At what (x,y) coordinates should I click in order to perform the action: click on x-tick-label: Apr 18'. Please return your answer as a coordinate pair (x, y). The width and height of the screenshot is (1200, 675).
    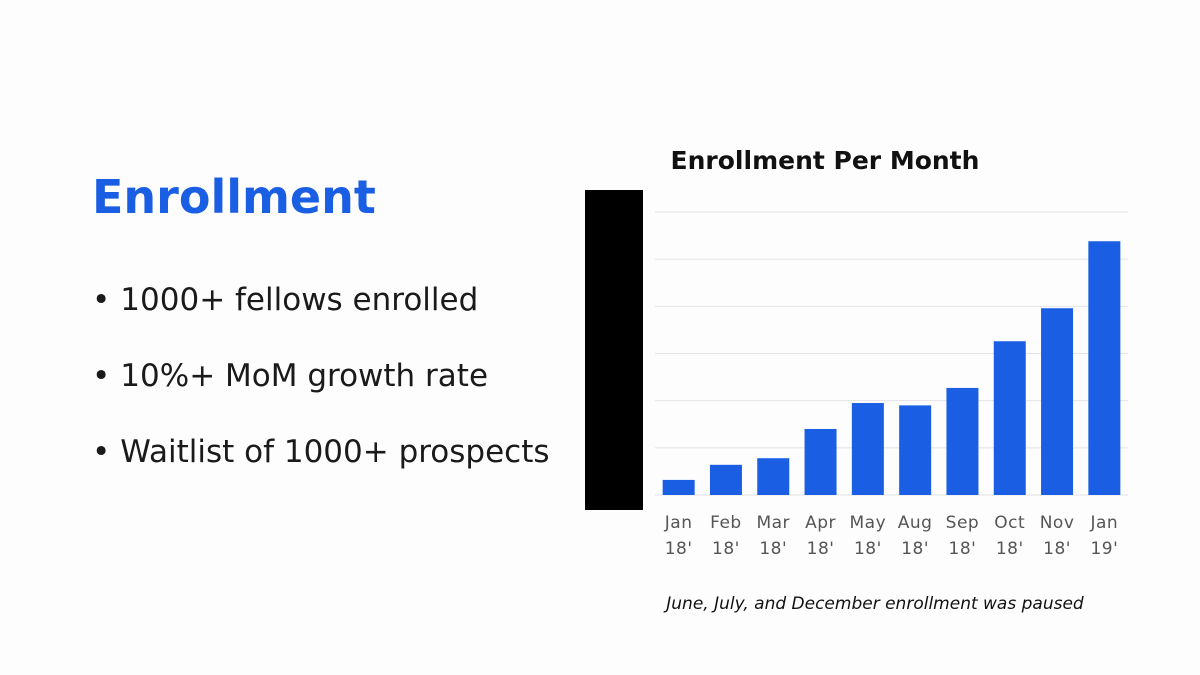
    Looking at the image, I should click on (820, 536).